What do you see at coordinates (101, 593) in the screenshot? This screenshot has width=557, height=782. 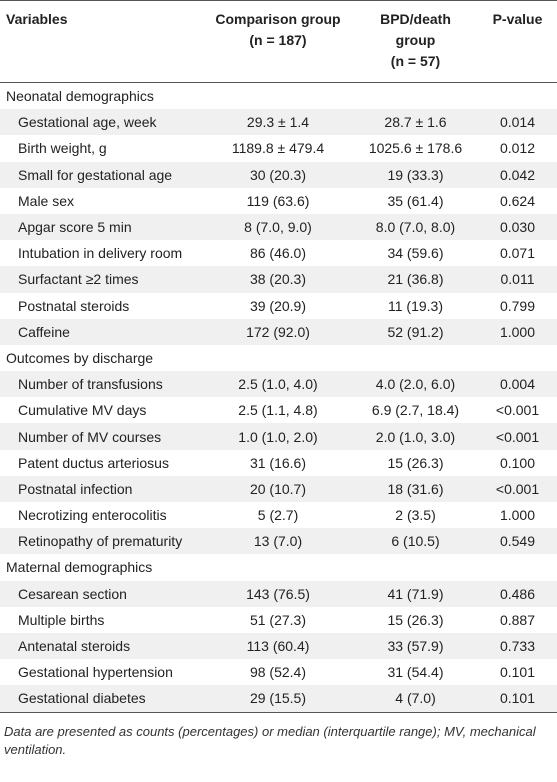 I see `row-label: Cesarean section` at bounding box center [101, 593].